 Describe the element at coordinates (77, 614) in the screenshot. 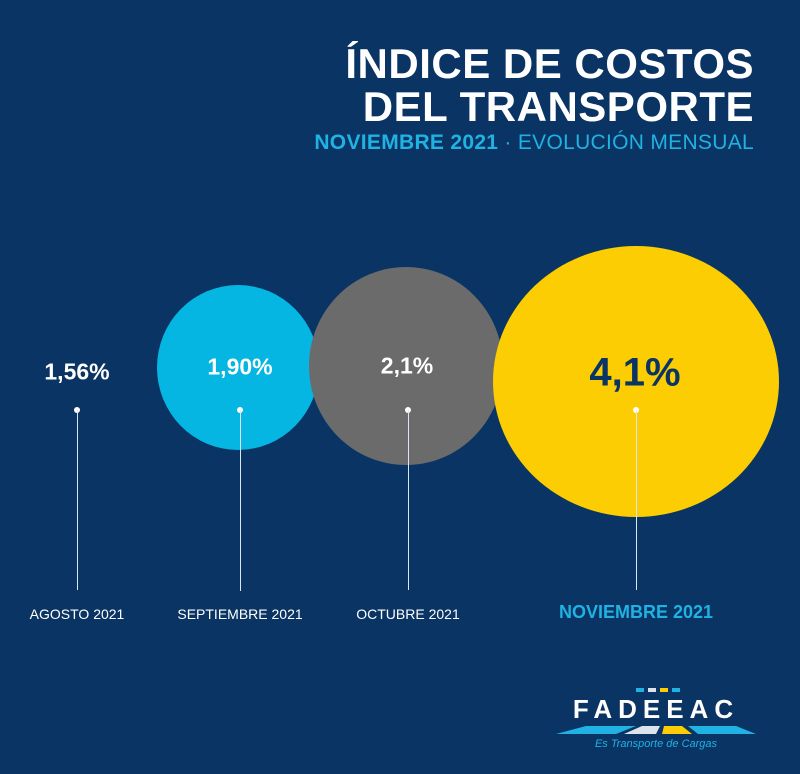

I see `month-label-agosto: AGOSTO 2021` at that location.